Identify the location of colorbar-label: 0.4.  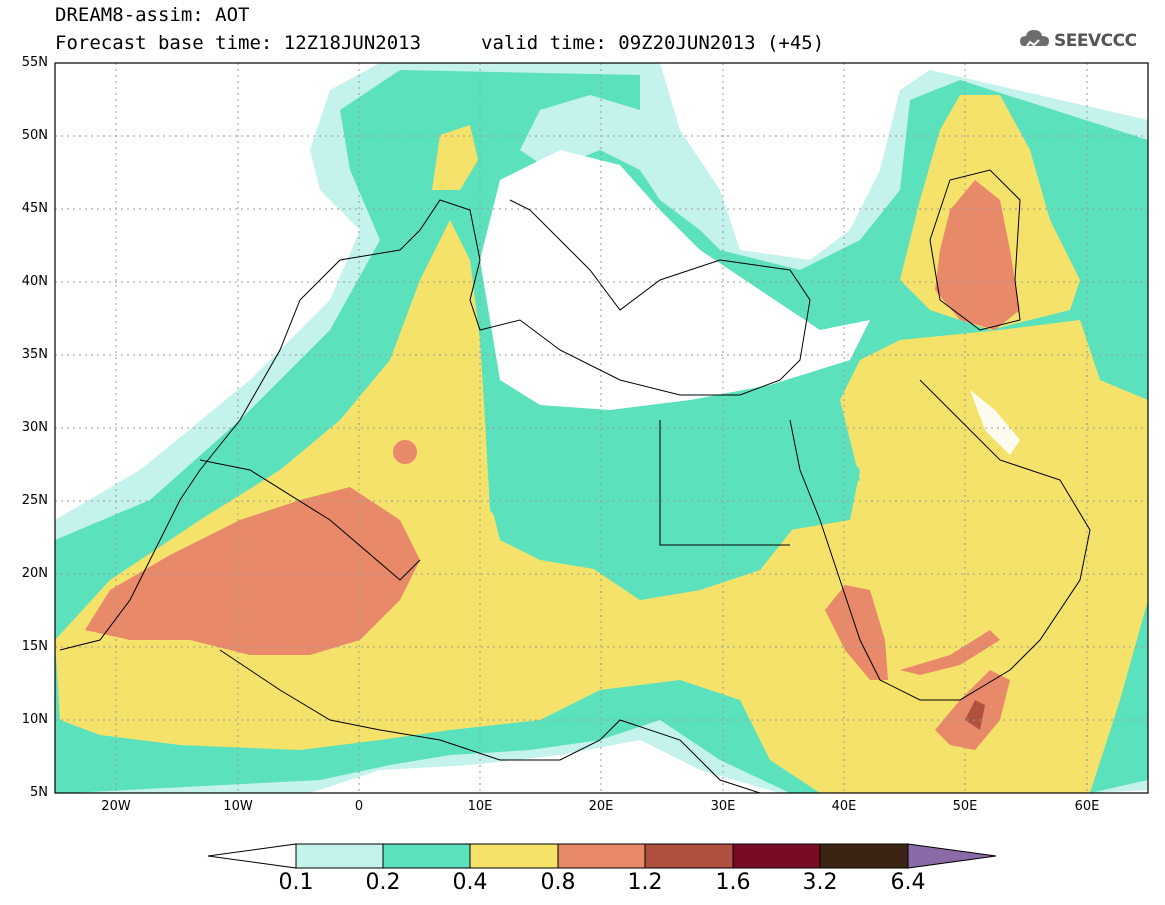
(470, 882).